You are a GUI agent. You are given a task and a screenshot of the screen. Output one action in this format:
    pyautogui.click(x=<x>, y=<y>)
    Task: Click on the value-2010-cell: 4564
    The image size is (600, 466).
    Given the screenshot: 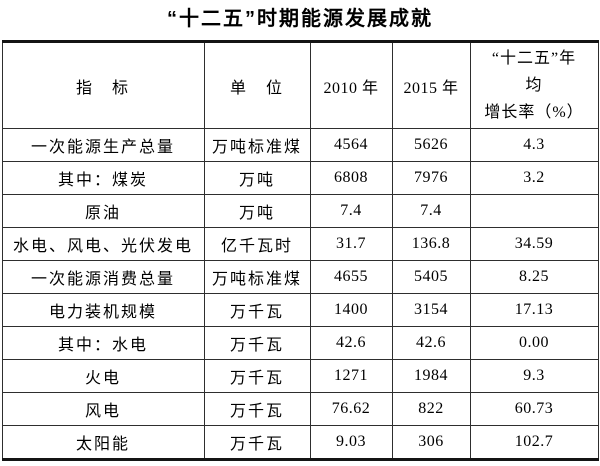 What is the action you would take?
    pyautogui.click(x=351, y=145)
    